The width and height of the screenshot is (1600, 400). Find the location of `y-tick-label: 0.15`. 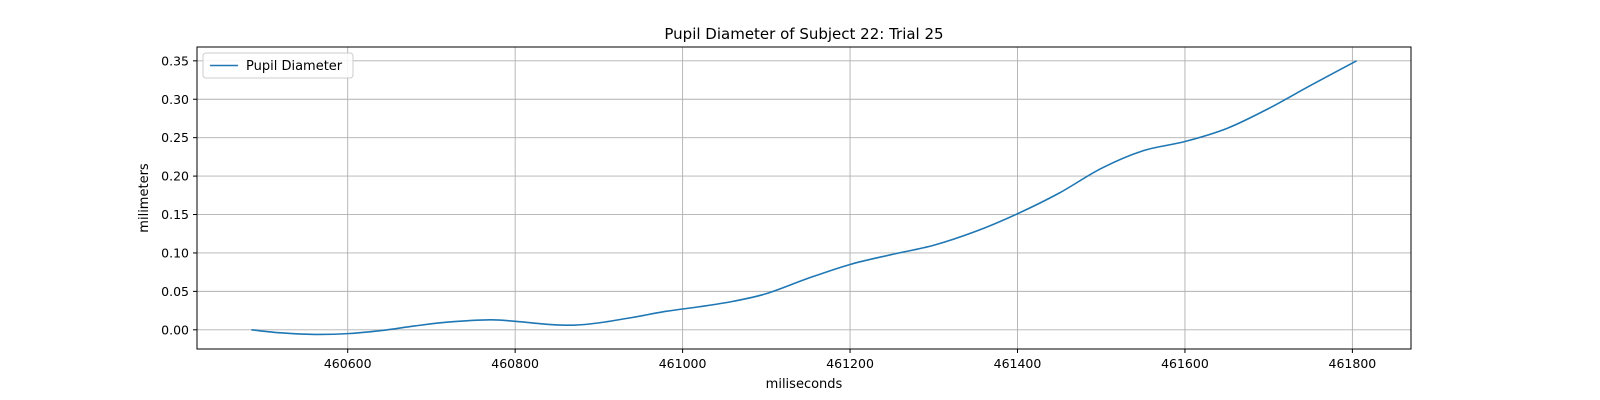

y-tick-label: 0.15 is located at coordinates (175, 214).